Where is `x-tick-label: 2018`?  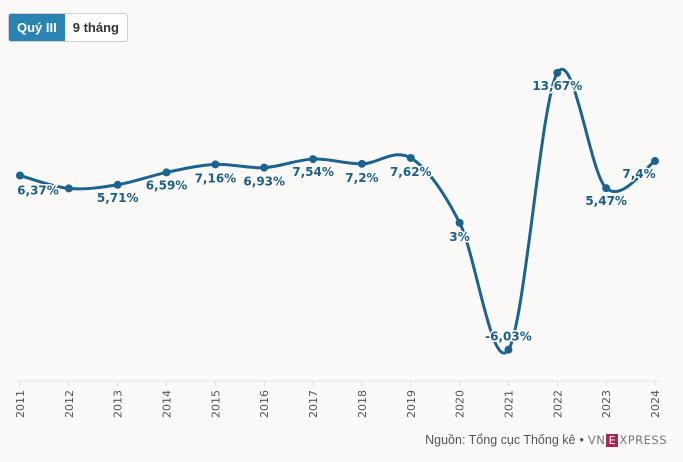
x-tick-label: 2018 is located at coordinates (362, 404).